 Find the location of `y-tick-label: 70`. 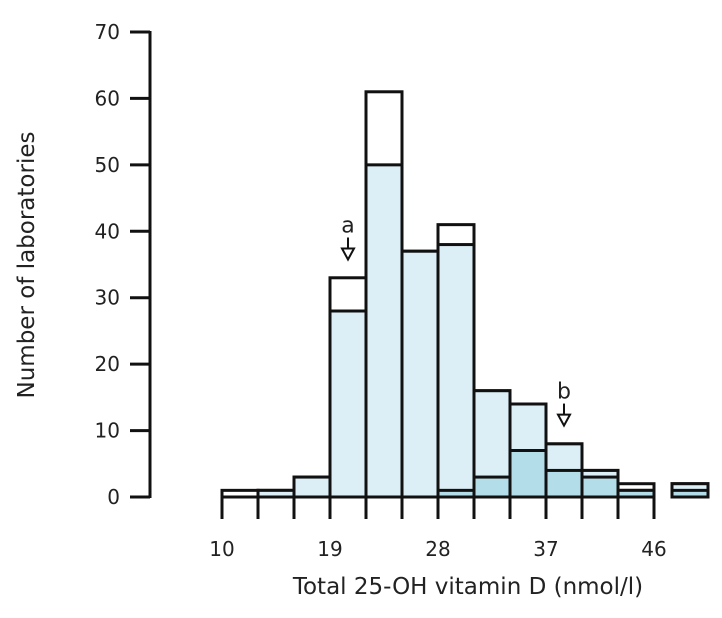

y-tick-label: 70 is located at coordinates (107, 32).